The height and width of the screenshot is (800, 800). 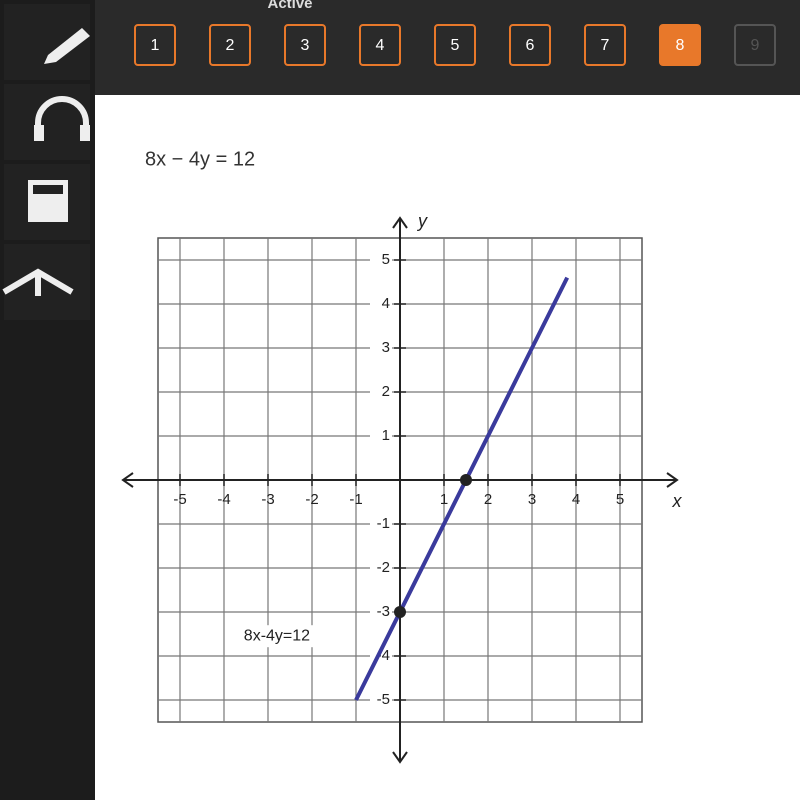 I want to click on question-button: 7, so click(x=605, y=45).